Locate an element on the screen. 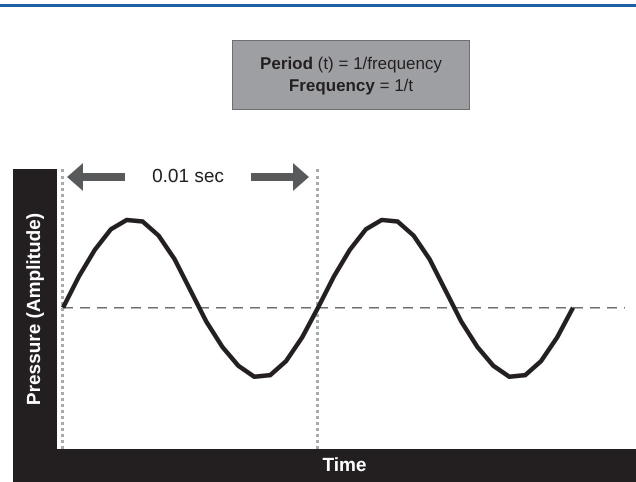 The width and height of the screenshot is (636, 482). text: Frequency = 1/t is located at coordinates (351, 86).